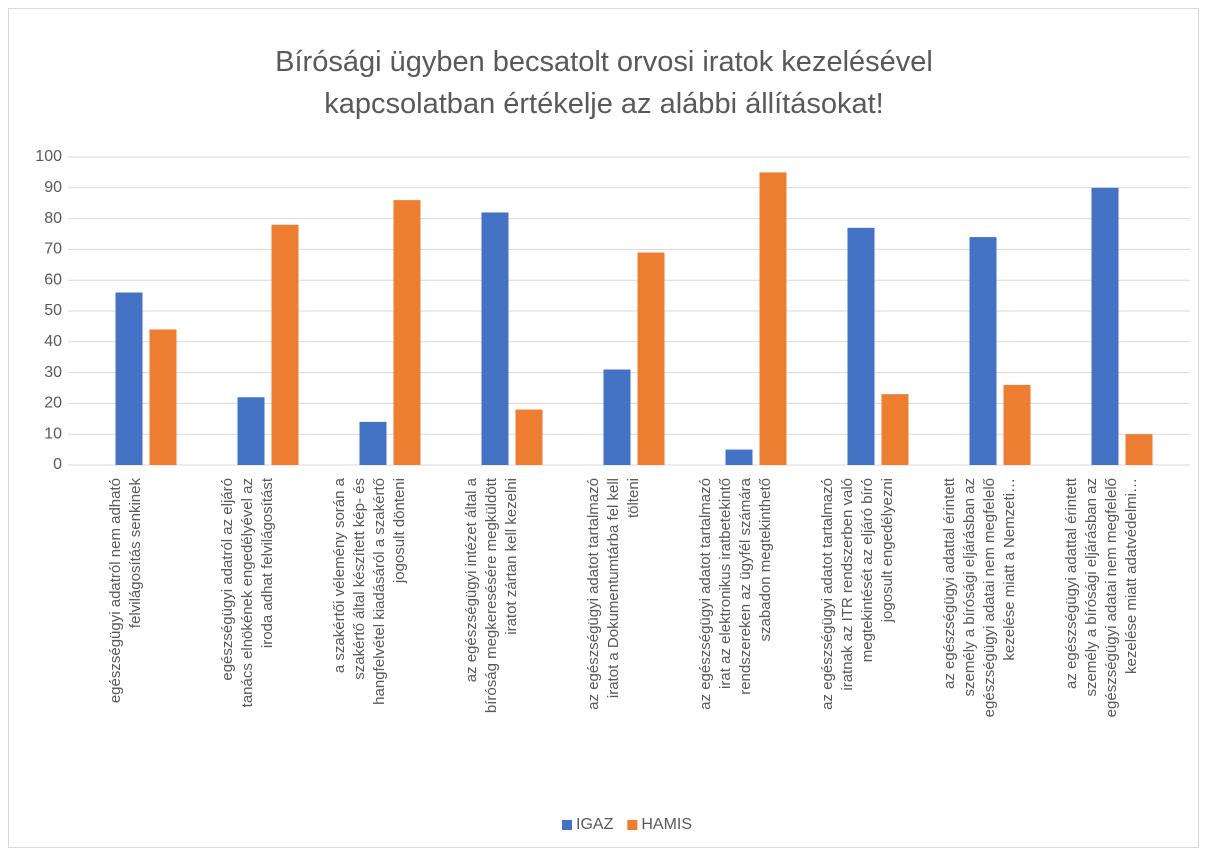 The width and height of the screenshot is (1208, 857). Describe the element at coordinates (53, 249) in the screenshot. I see `y-tick-label: 70` at that location.